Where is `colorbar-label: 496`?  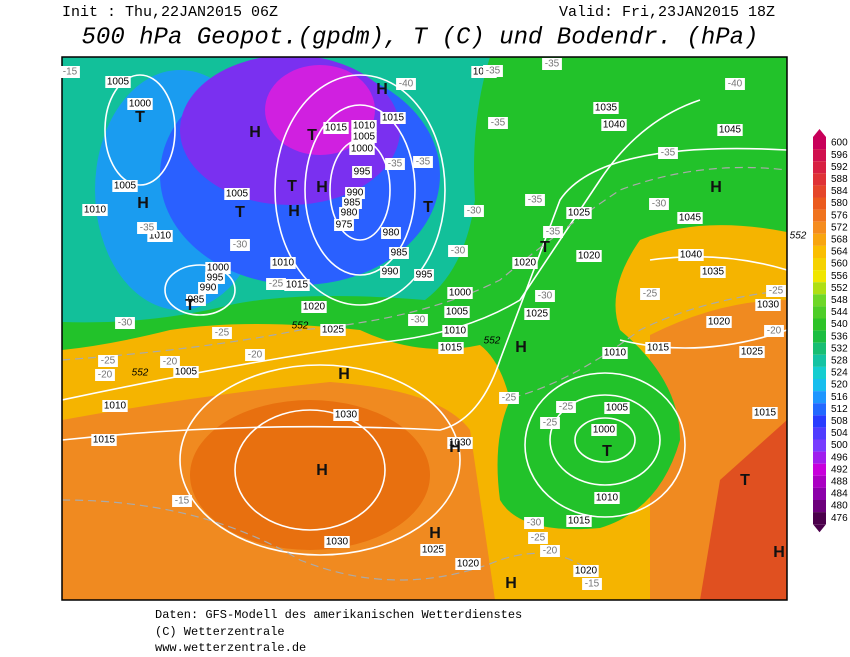 colorbar-label: 496 is located at coordinates (839, 457).